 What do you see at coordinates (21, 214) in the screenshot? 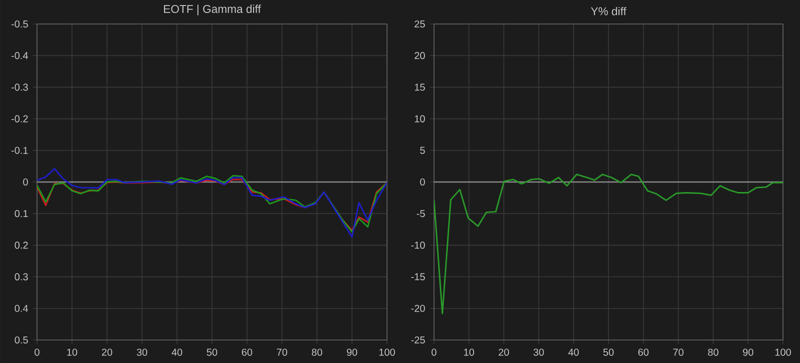
I see `y-tick-label: 0.1` at bounding box center [21, 214].